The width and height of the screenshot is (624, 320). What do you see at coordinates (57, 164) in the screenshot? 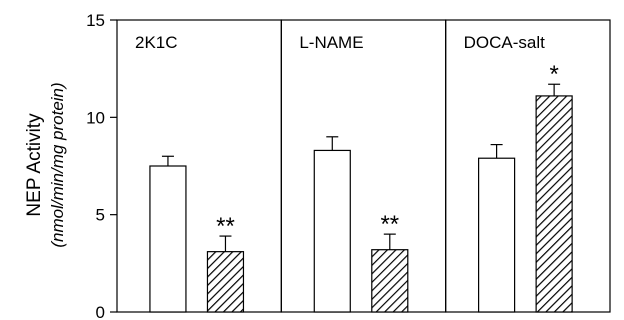
I see `y-axis-unit-label: (nmol/min/mg protein)` at bounding box center [57, 164].